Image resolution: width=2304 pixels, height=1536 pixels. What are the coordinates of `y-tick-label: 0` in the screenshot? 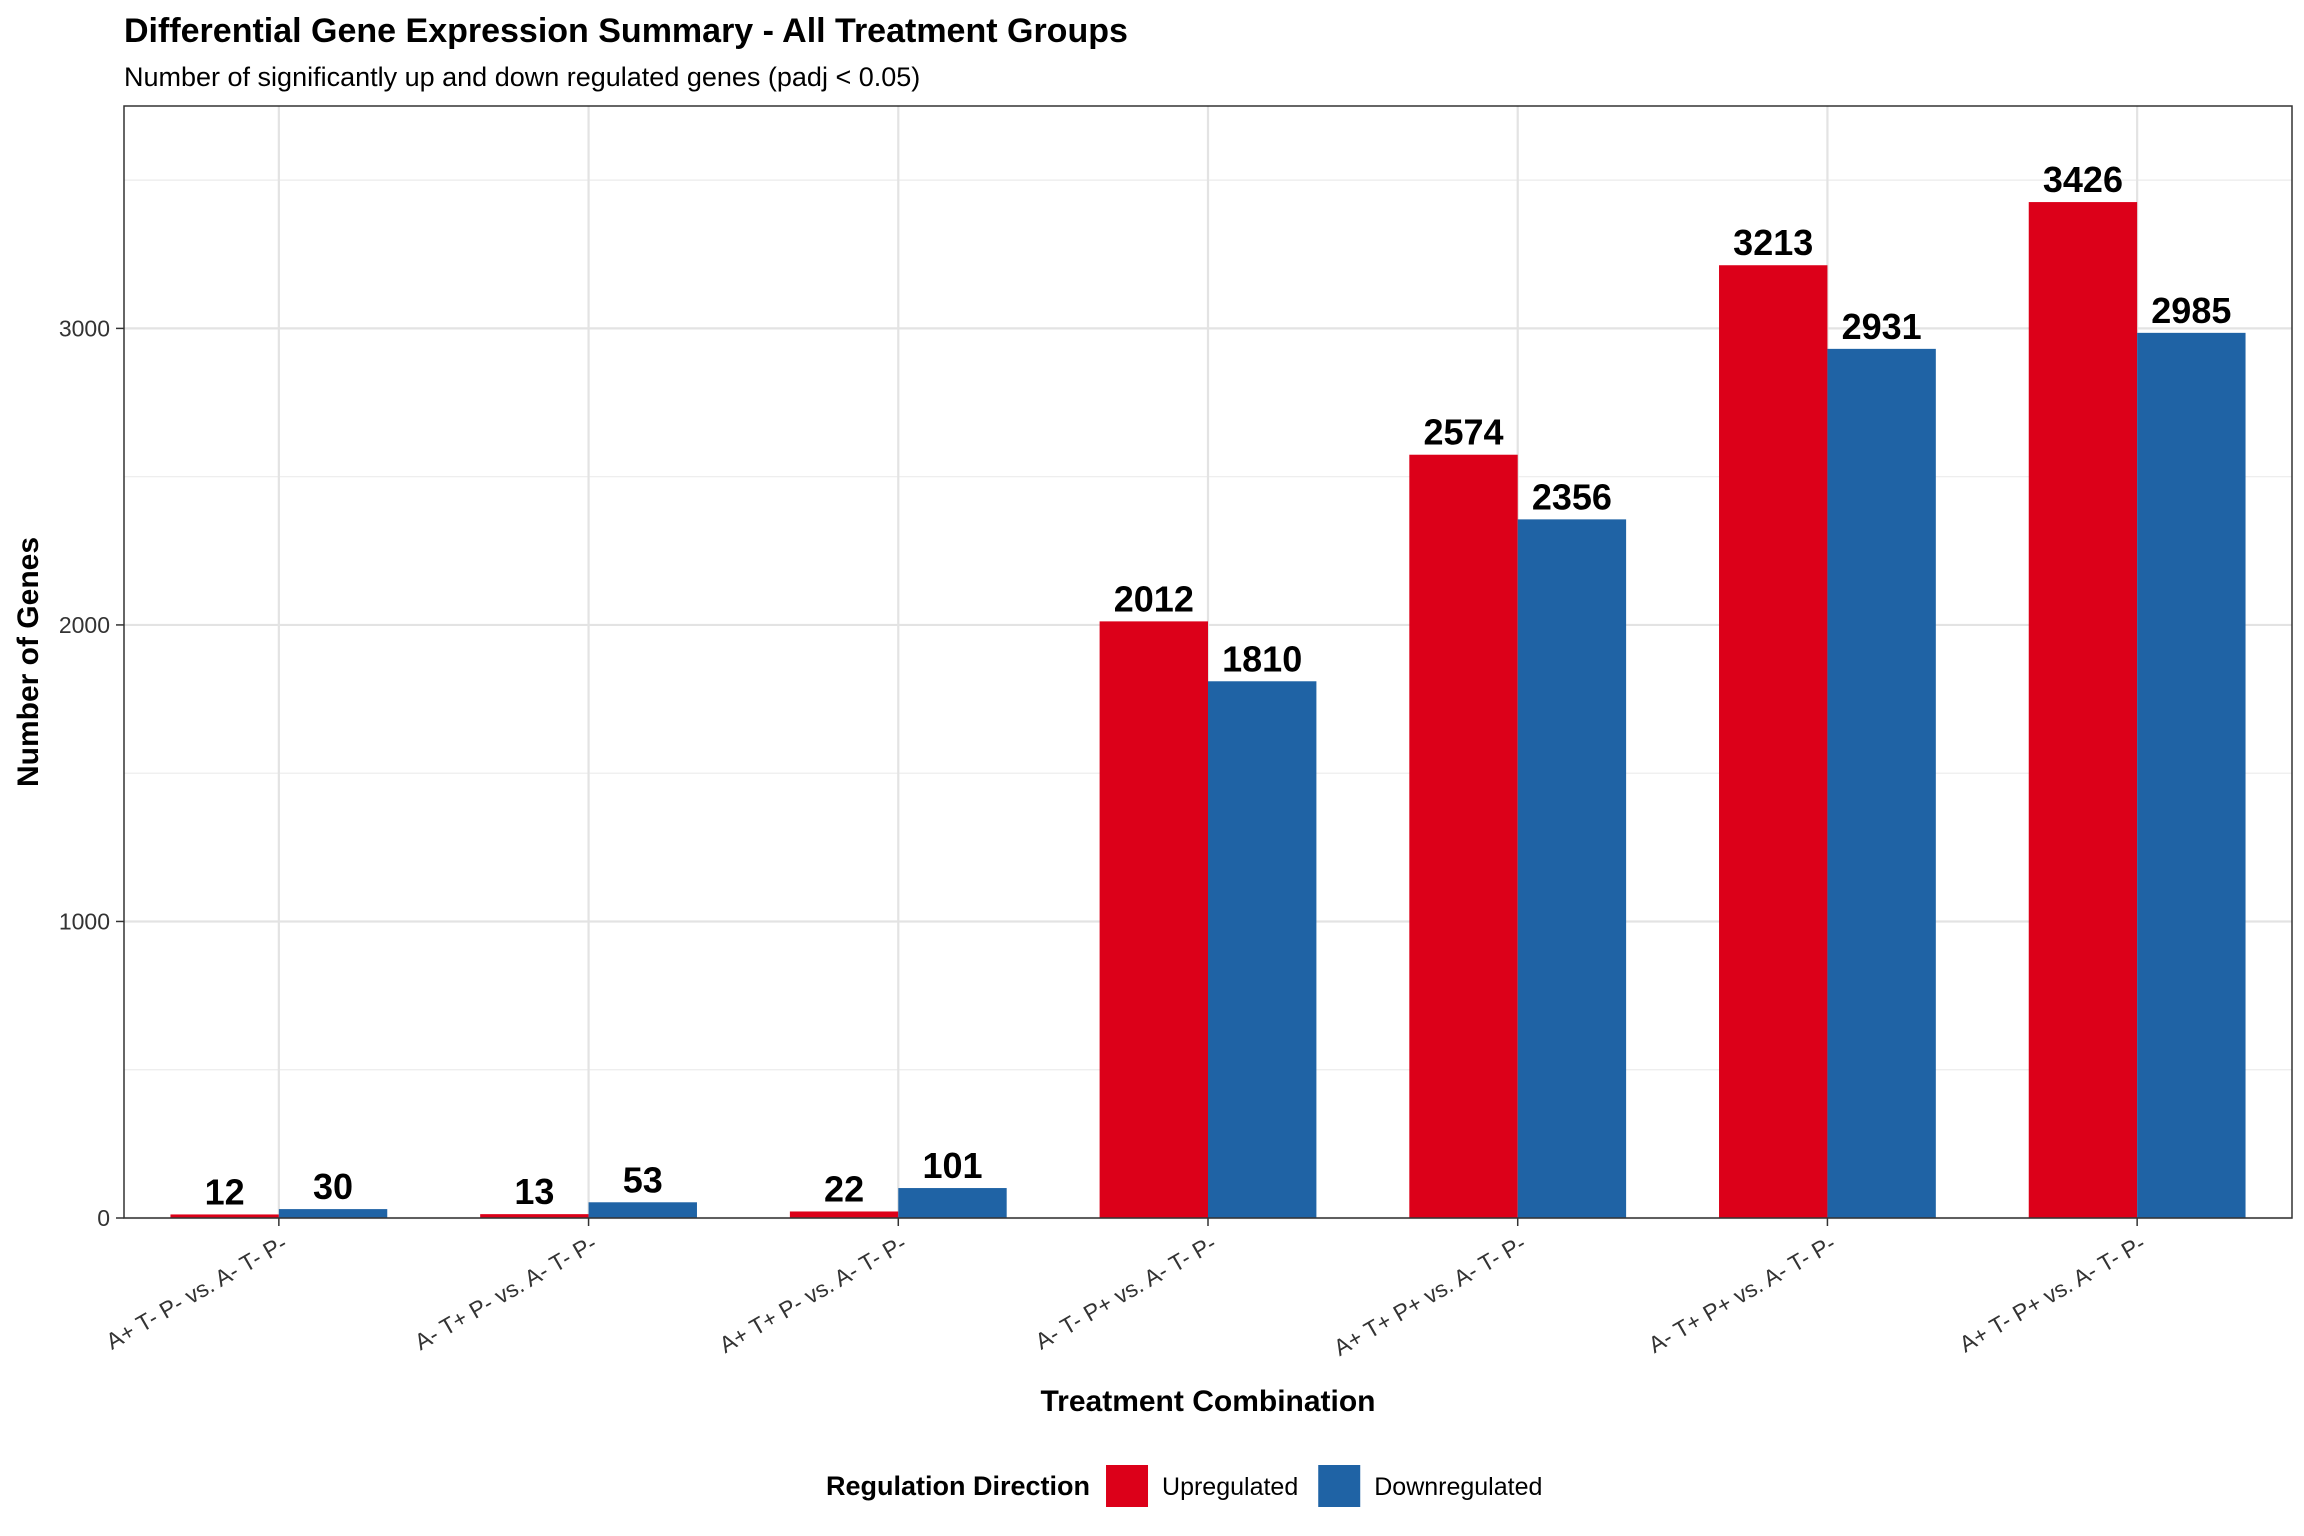 It's located at (103, 1218).